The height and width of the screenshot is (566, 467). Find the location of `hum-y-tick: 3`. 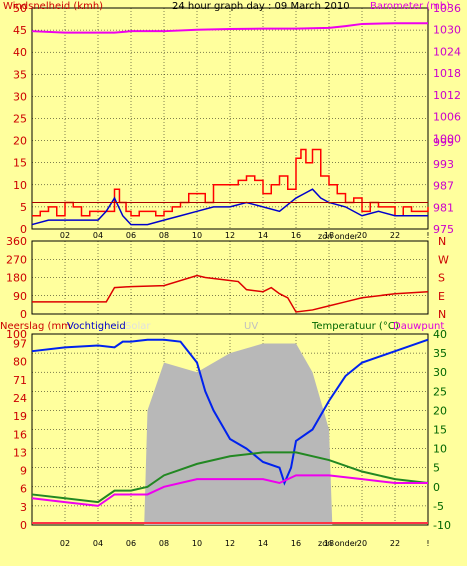

hum-y-tick: 3 is located at coordinates (23, 507).